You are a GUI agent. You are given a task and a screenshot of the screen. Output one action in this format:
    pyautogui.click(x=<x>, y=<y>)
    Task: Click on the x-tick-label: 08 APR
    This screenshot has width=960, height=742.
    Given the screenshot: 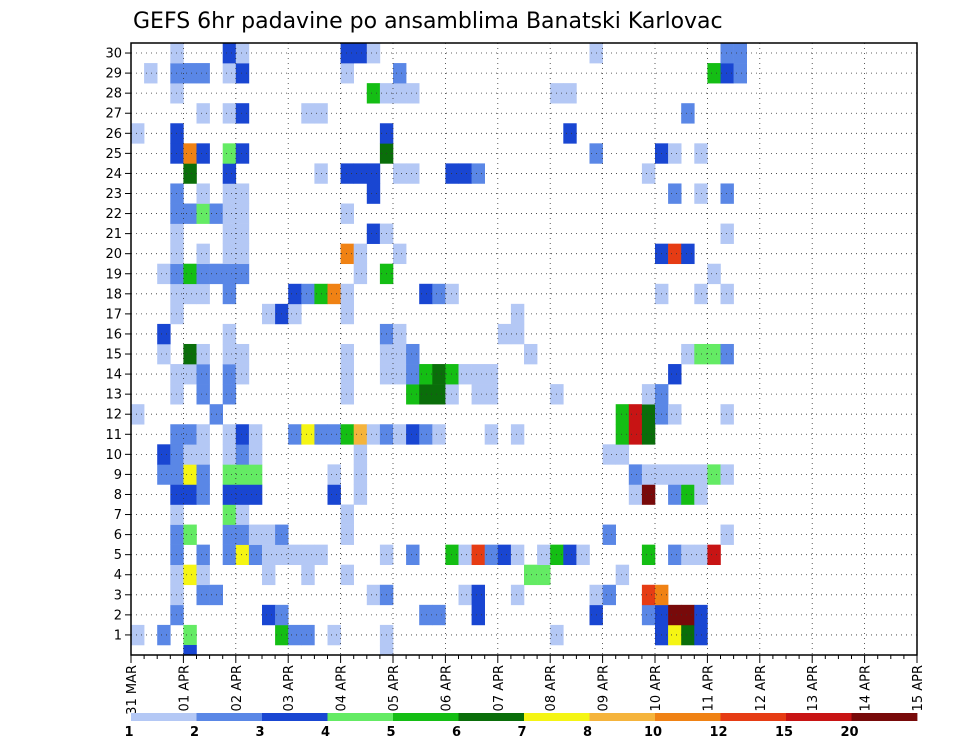 What is the action you would take?
    pyautogui.click(x=551, y=688)
    